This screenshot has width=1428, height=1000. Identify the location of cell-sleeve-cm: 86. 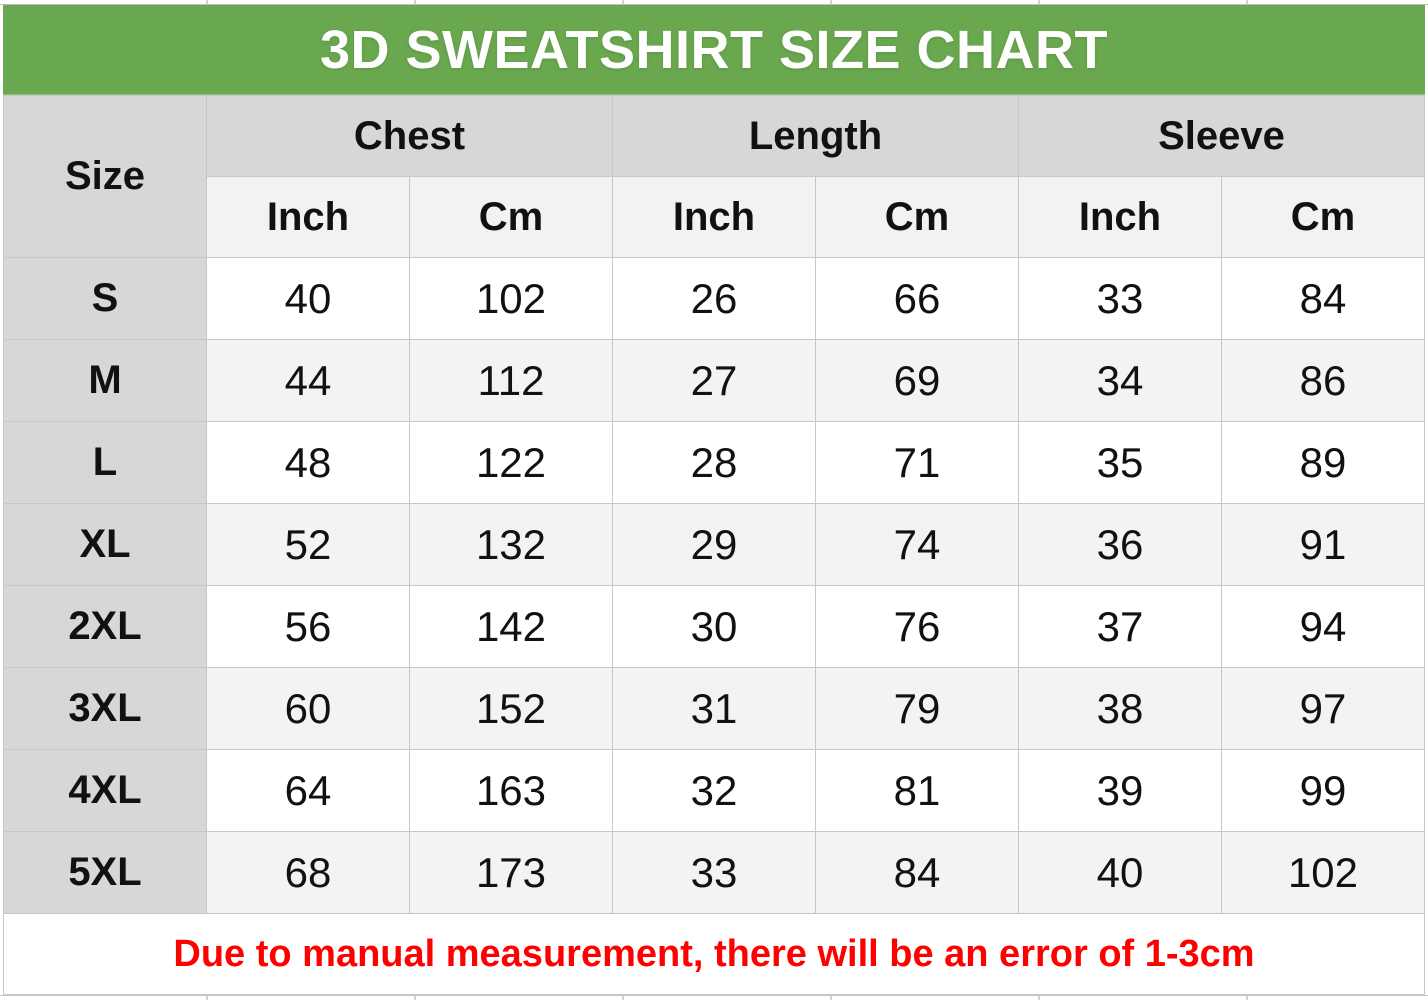
(1323, 380).